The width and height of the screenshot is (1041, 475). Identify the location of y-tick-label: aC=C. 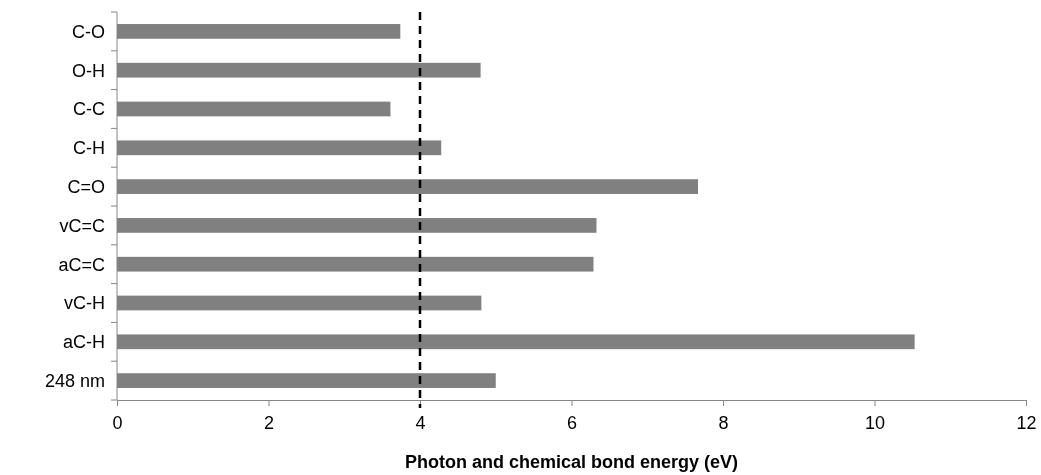
(81, 264).